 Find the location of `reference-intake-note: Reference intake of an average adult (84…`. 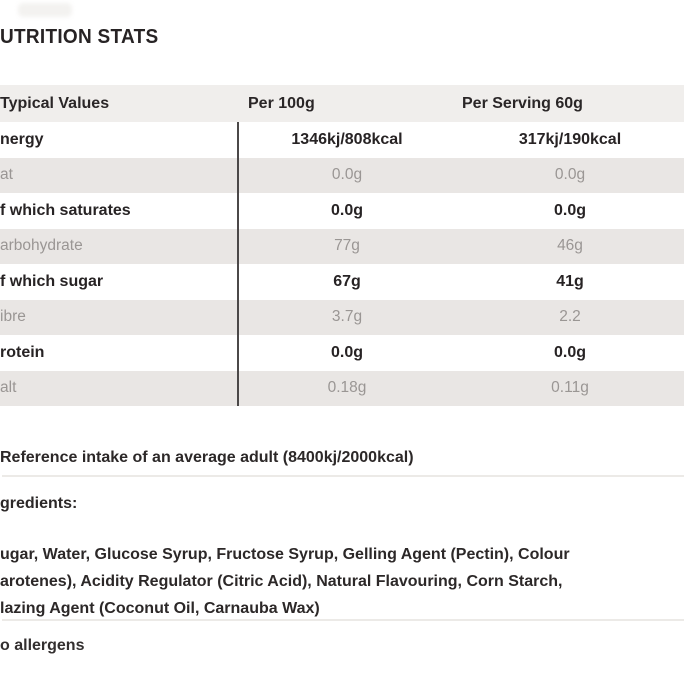

reference-intake-note: Reference intake of an average adult (84… is located at coordinates (207, 457).